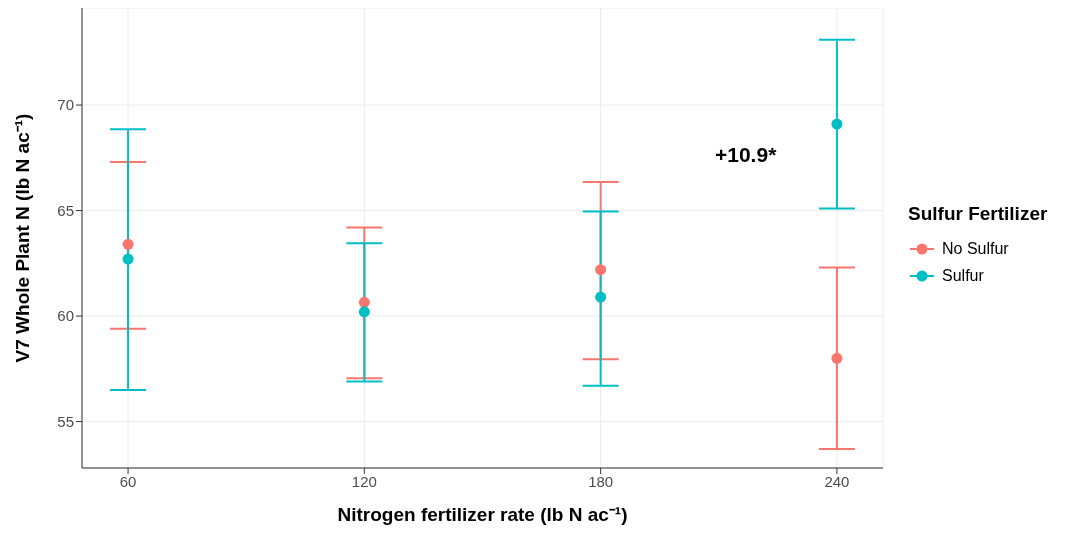 Image resolution: width=1081 pixels, height=534 pixels. I want to click on y-axis-title: V7 Whole Plant N (lb N ac⁻¹), so click(22, 238).